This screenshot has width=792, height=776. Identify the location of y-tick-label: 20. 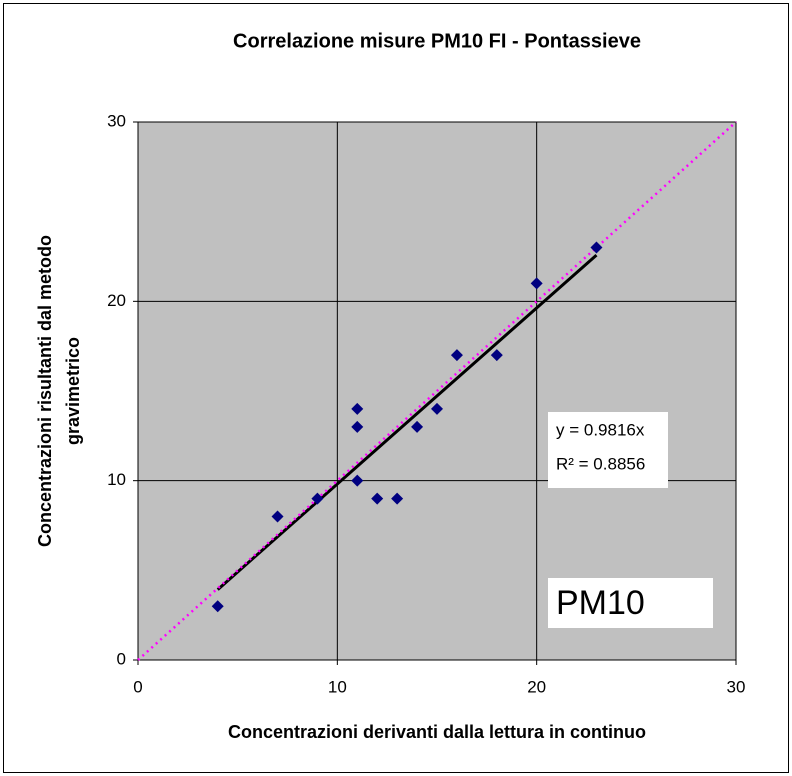
(116, 300).